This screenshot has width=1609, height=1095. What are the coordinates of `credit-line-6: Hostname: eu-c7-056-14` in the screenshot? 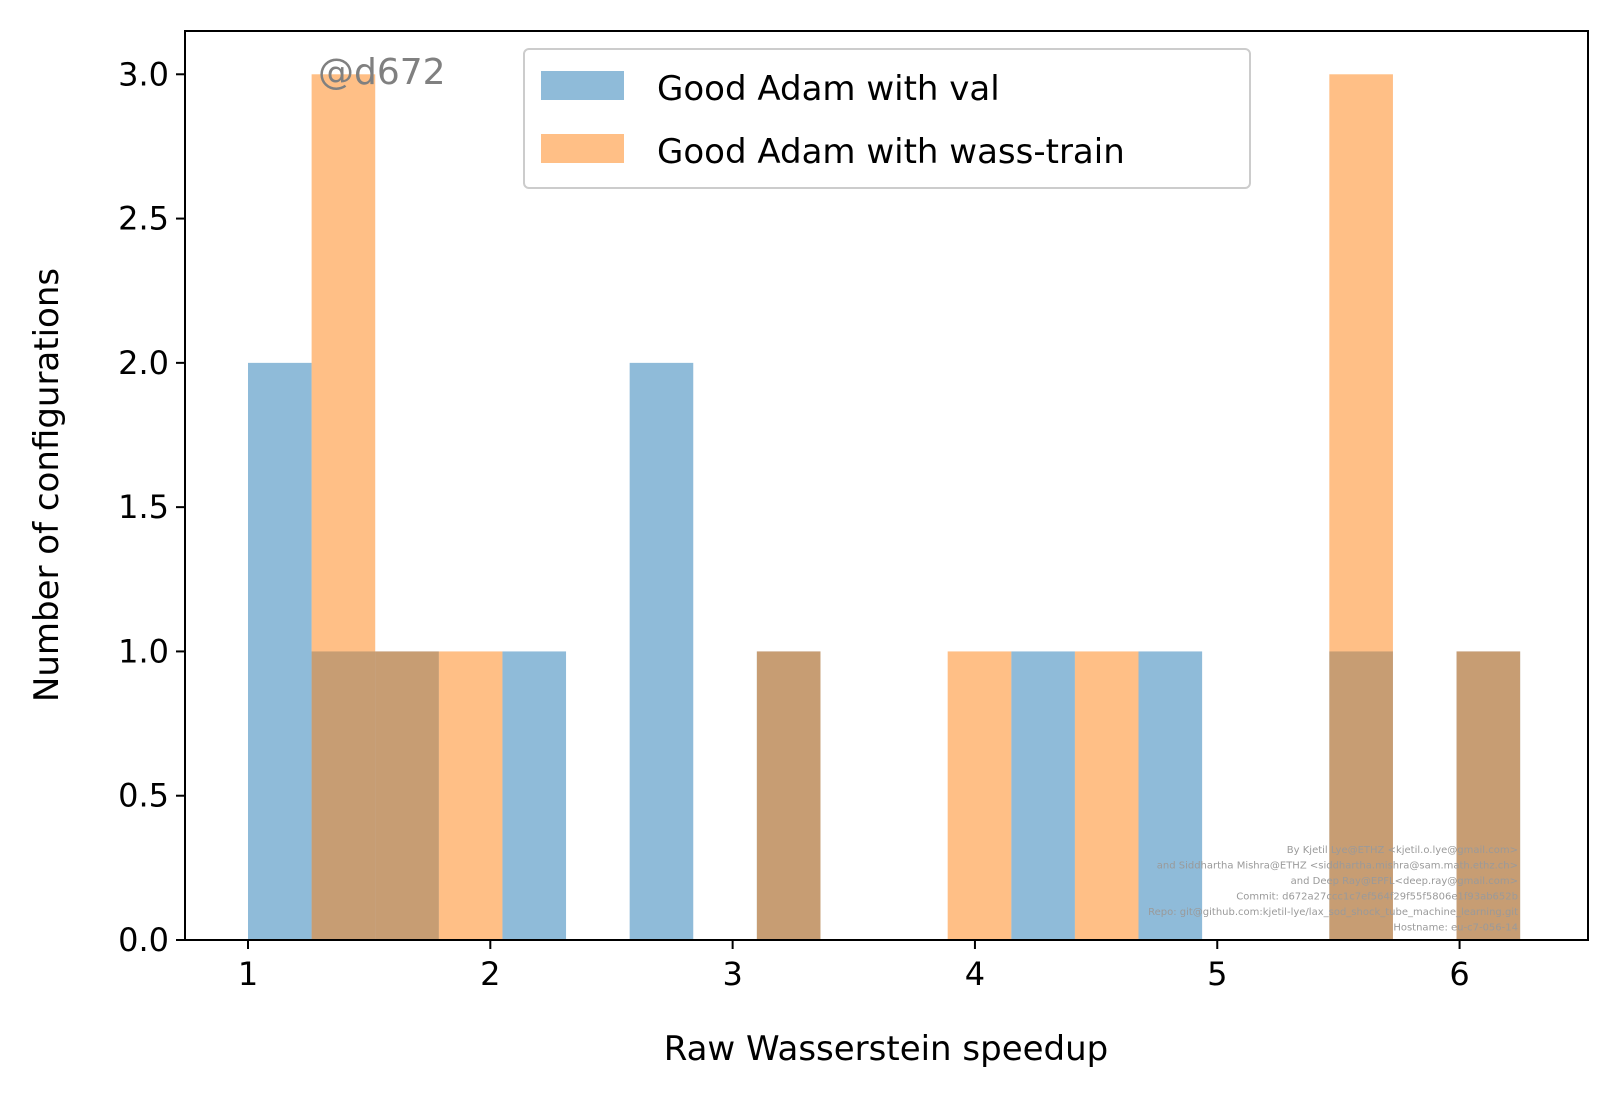 It's located at (1455, 928).